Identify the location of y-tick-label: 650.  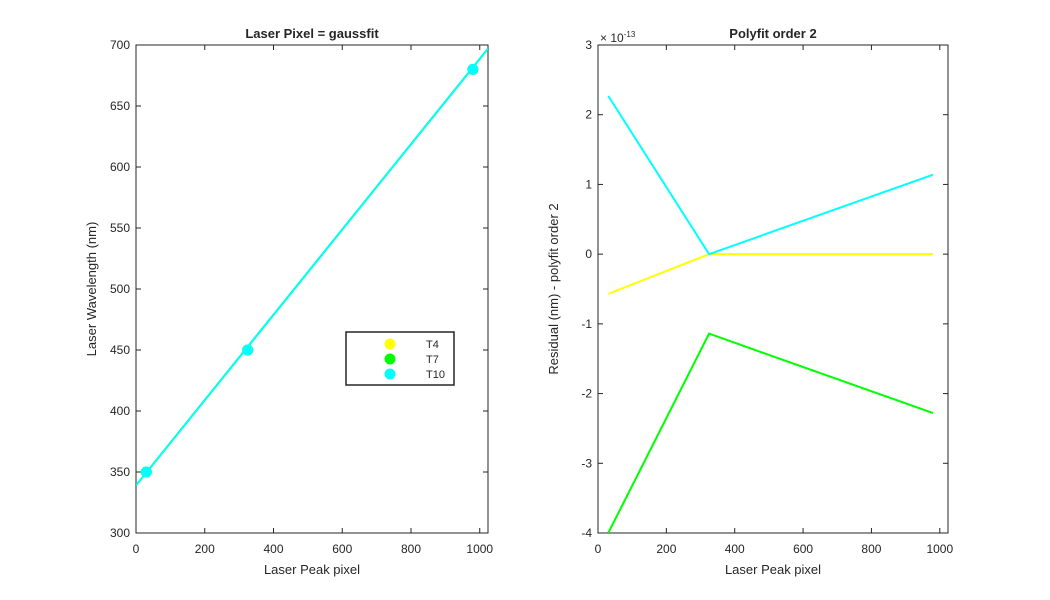
(120, 106).